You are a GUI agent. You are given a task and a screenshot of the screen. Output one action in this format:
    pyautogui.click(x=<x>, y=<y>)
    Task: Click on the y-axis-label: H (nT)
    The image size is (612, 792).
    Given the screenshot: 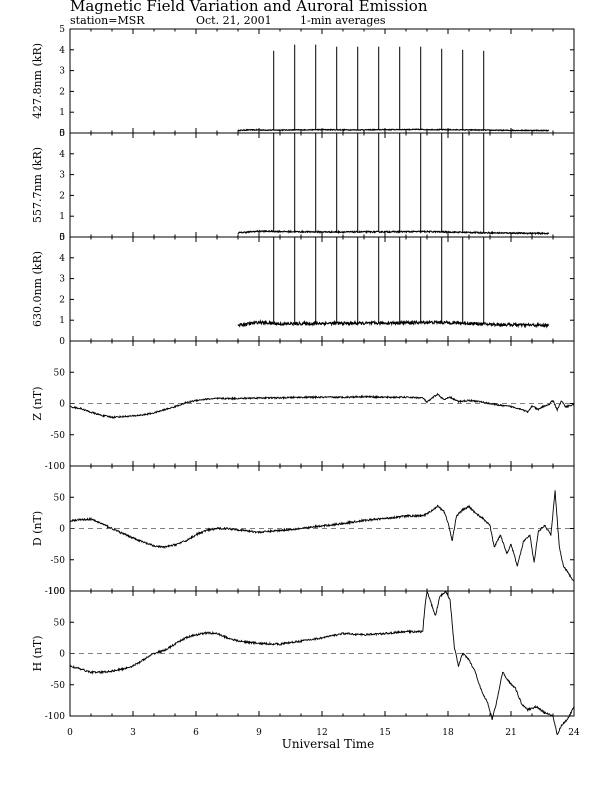 What is the action you would take?
    pyautogui.click(x=37, y=653)
    